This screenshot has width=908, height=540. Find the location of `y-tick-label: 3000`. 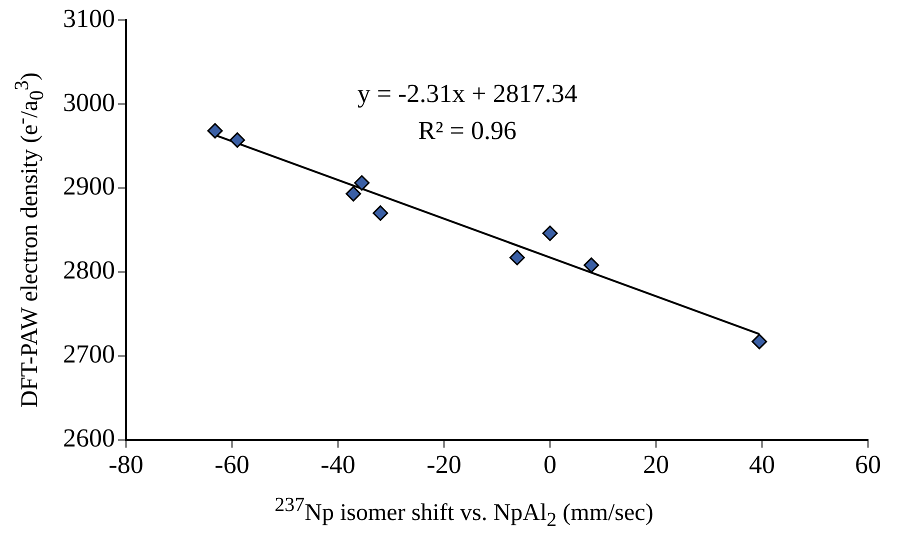

y-tick-label: 3000 is located at coordinates (89, 102).